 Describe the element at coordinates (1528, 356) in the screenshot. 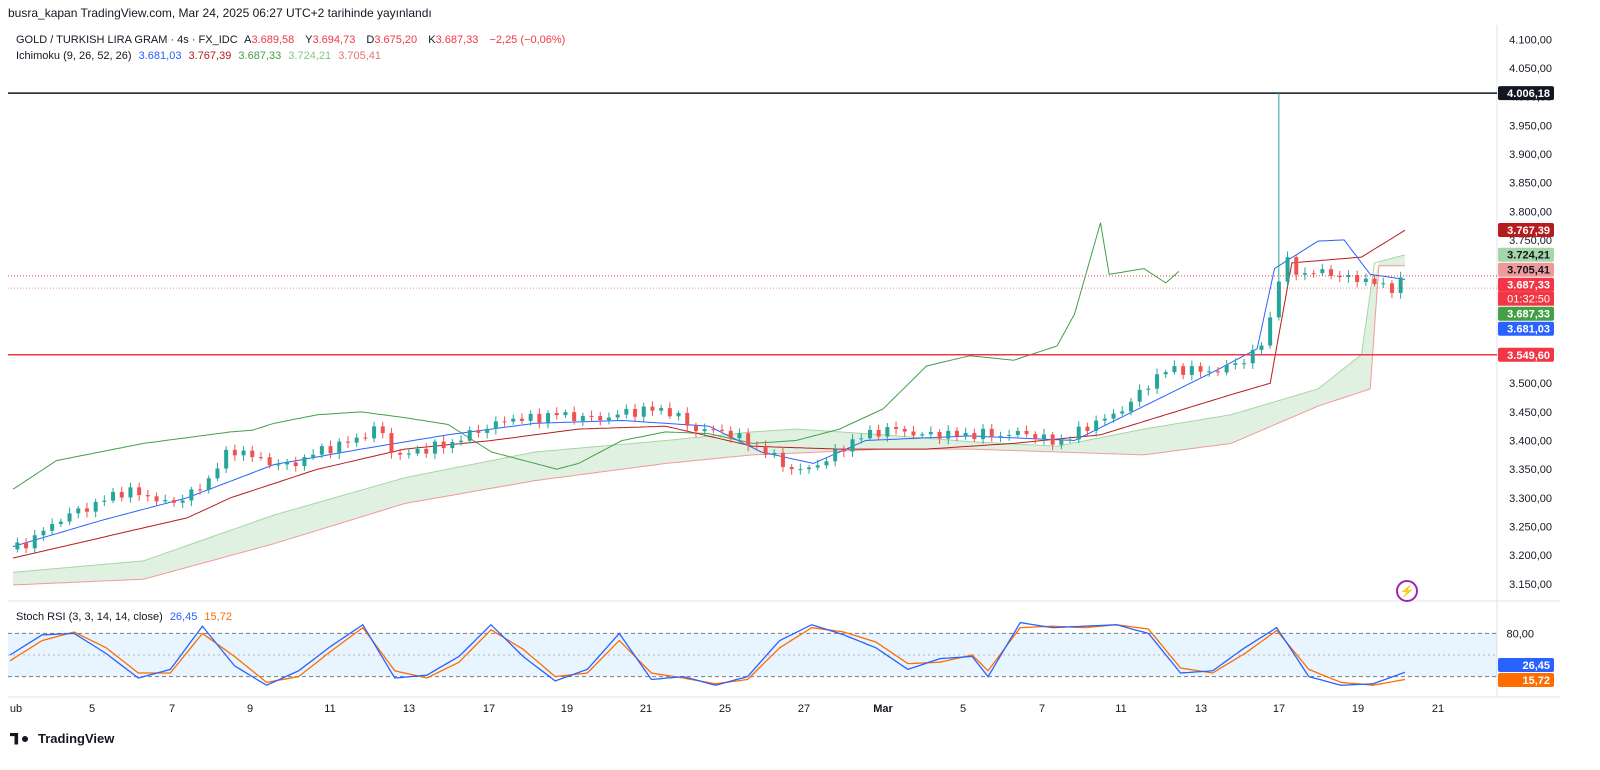

I see `level-tag-1: 3.549,60` at that location.